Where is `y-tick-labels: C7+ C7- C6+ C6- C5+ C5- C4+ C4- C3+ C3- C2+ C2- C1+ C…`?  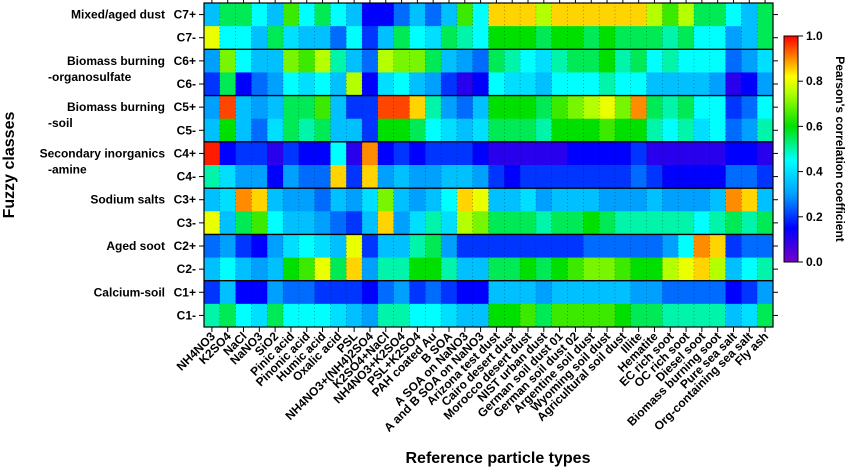
y-tick-labels: C7+ C7- C6+ C6- C5+ C5- C4+ C4- C3+ C3- C2+ C2- C1+ C… is located at coordinates (185, 165).